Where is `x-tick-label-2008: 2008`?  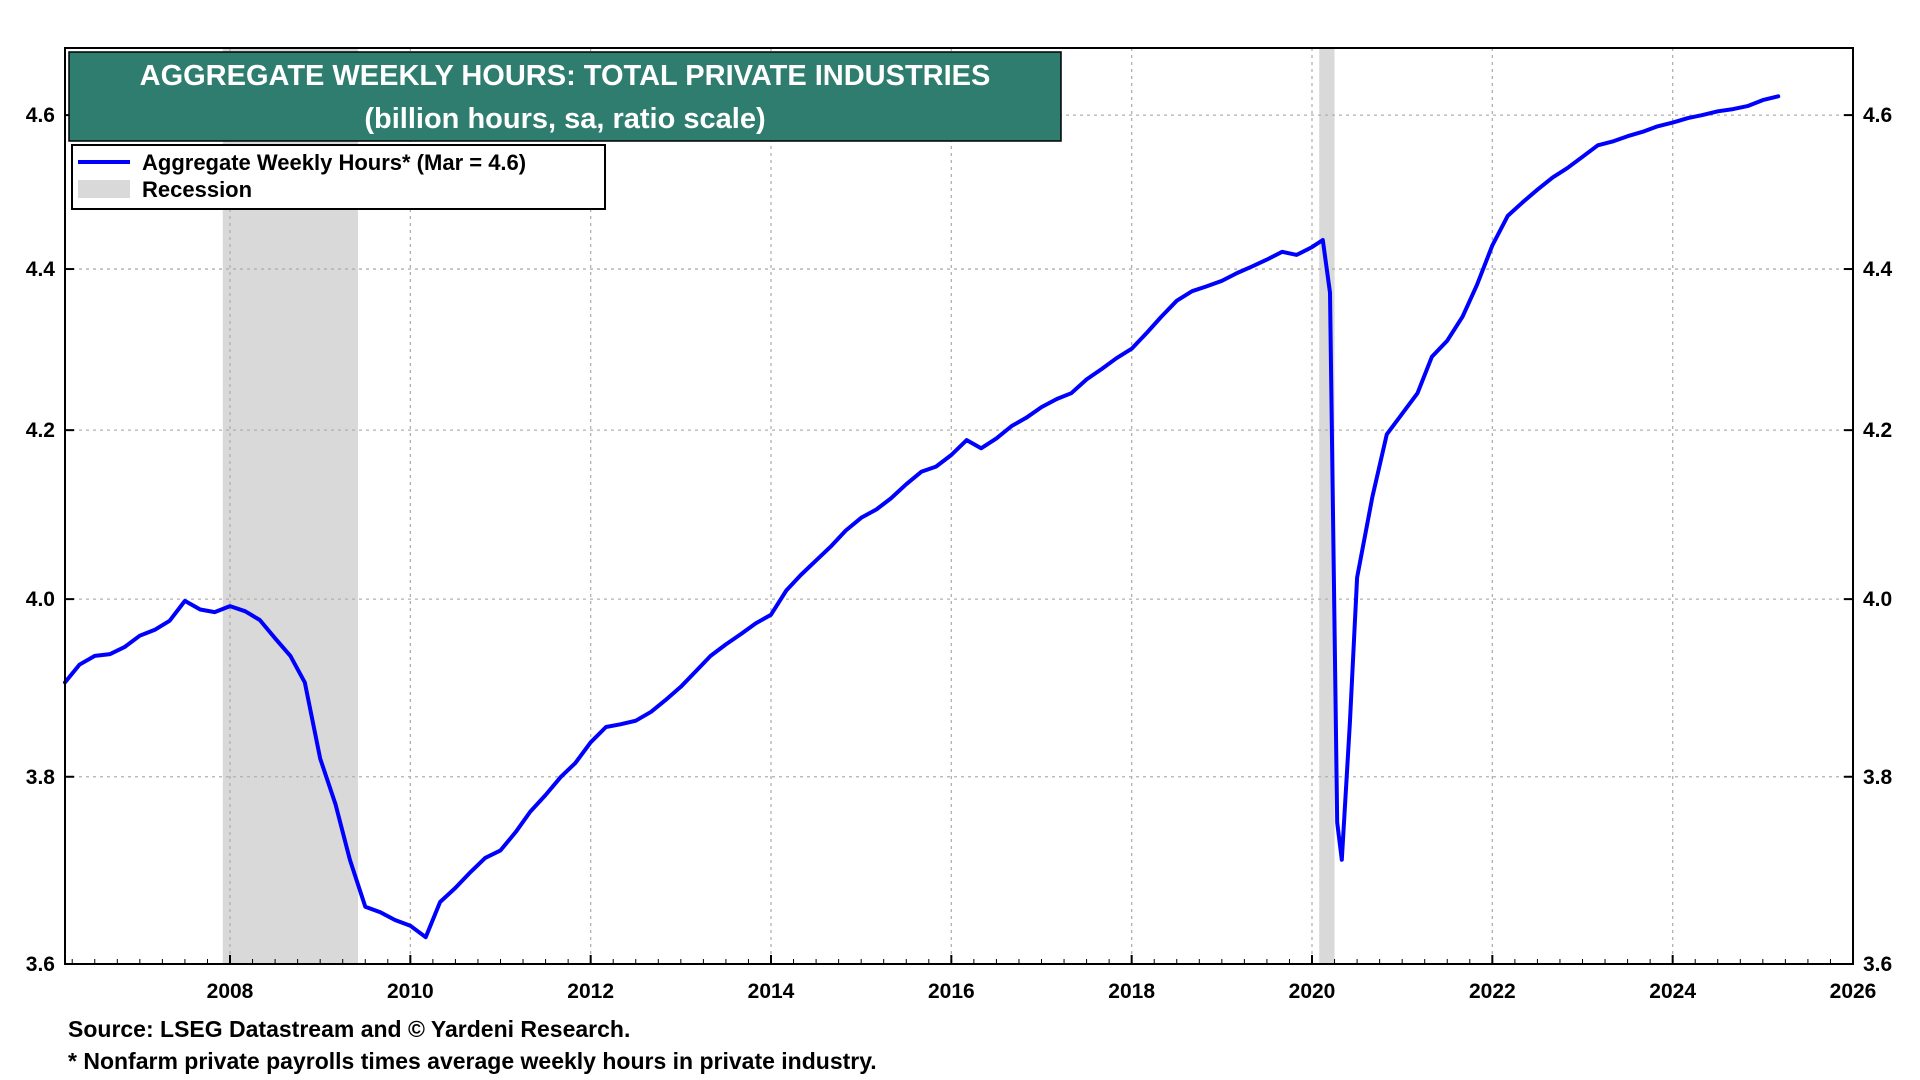 x-tick-label-2008: 2008 is located at coordinates (230, 991).